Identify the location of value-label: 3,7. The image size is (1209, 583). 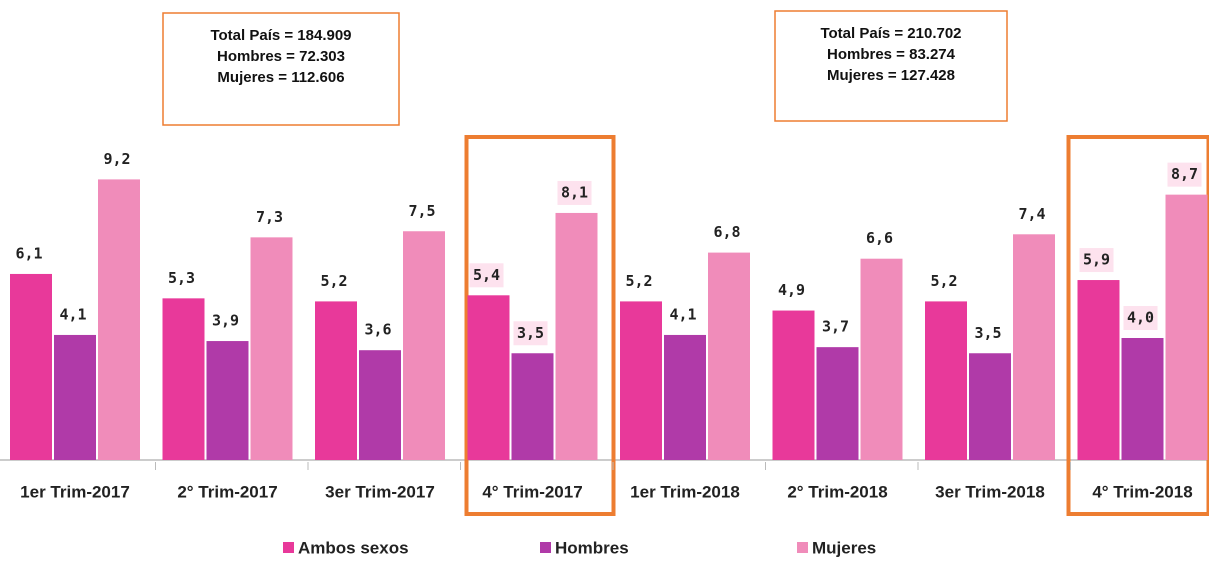
(835, 327).